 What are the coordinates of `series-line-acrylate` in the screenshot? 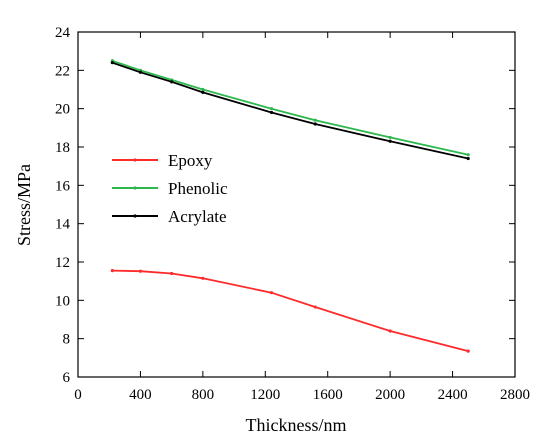 It's located at (290, 110).